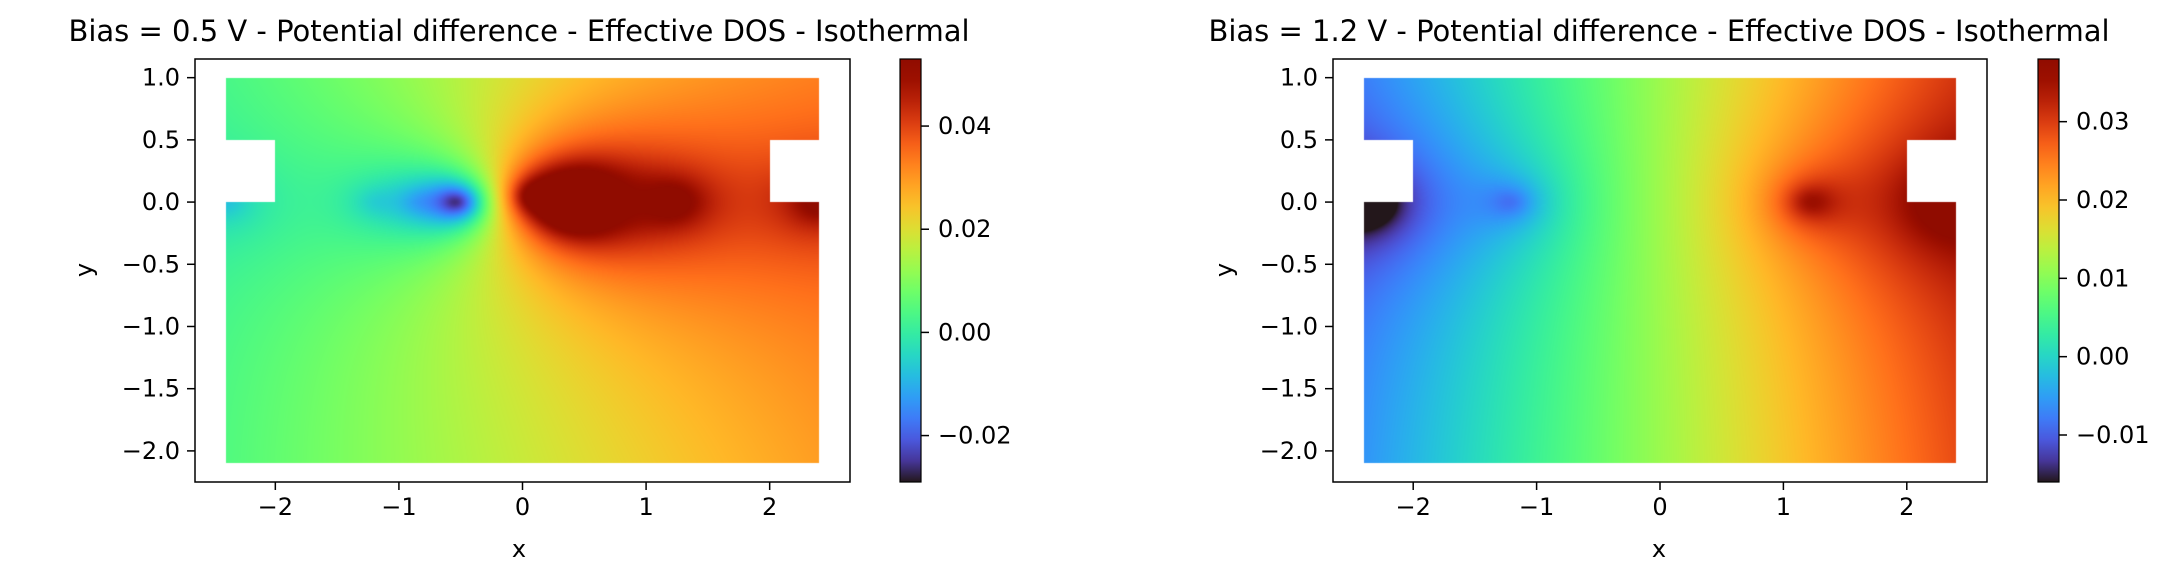  Describe the element at coordinates (1224, 270) in the screenshot. I see `chart-2-ylabel: y` at that location.